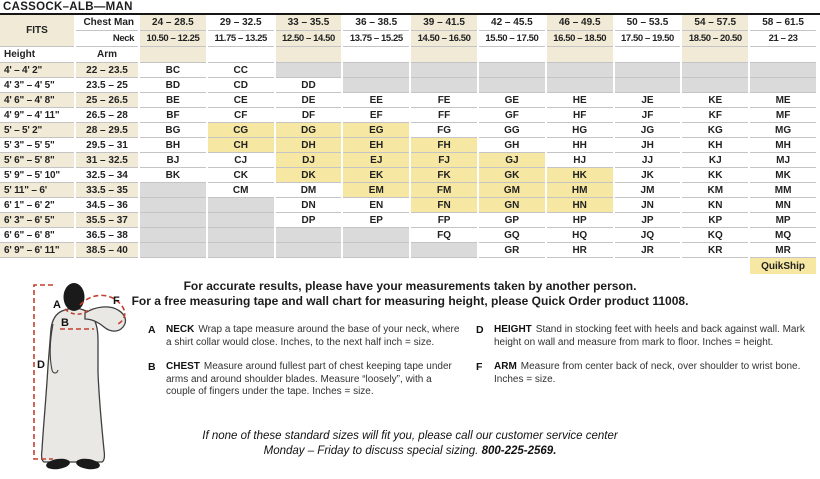 The image size is (820, 479). What do you see at coordinates (173, 23) in the screenshot?
I see `chest-range-header: 24 – 28.5` at bounding box center [173, 23].